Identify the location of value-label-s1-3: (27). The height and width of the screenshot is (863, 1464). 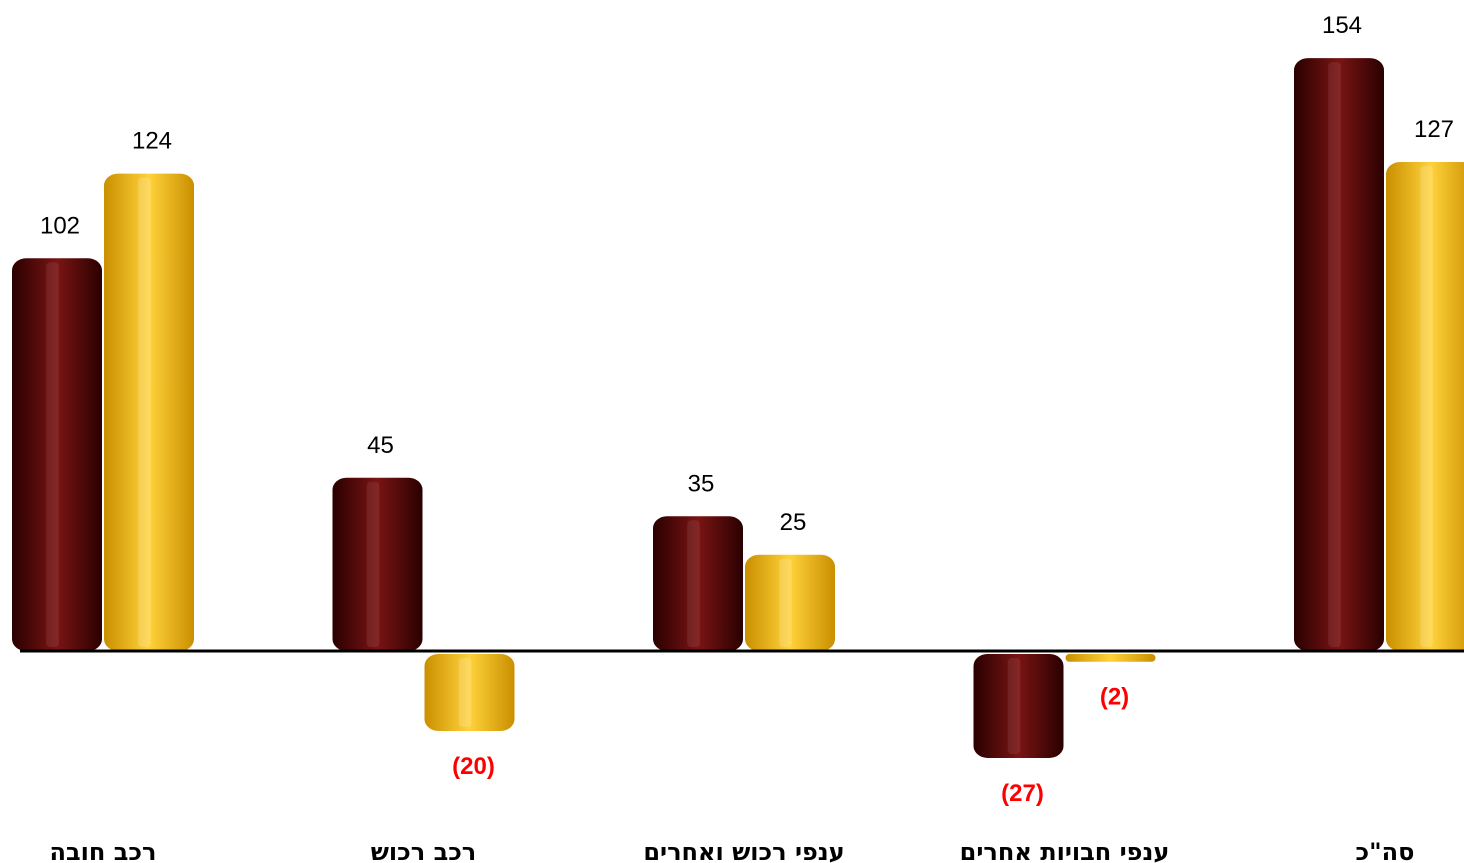
(1022, 793).